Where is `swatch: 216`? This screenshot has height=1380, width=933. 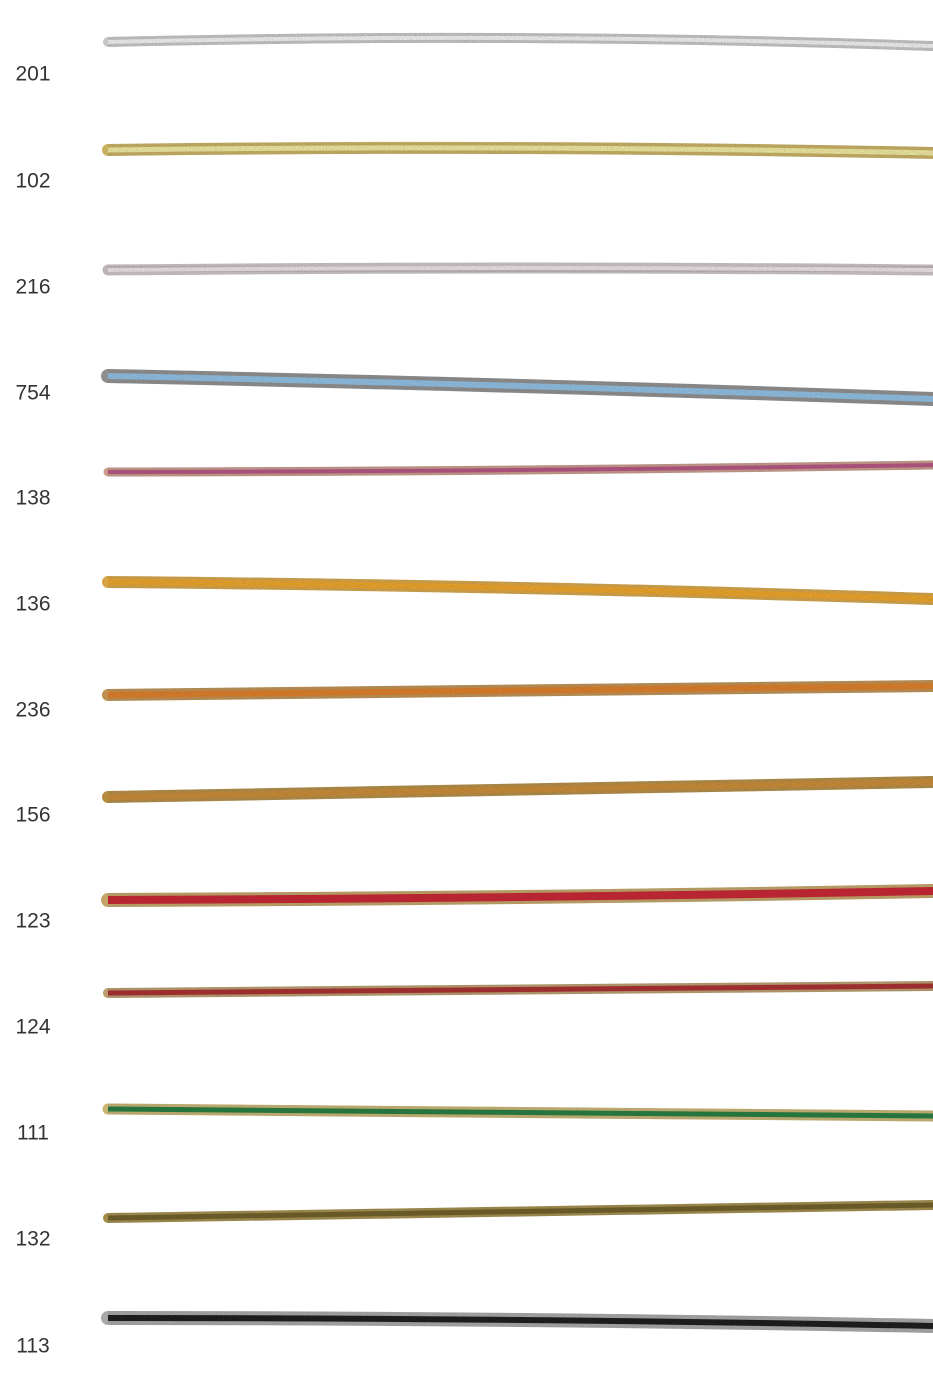 swatch: 216 is located at coordinates (474, 280).